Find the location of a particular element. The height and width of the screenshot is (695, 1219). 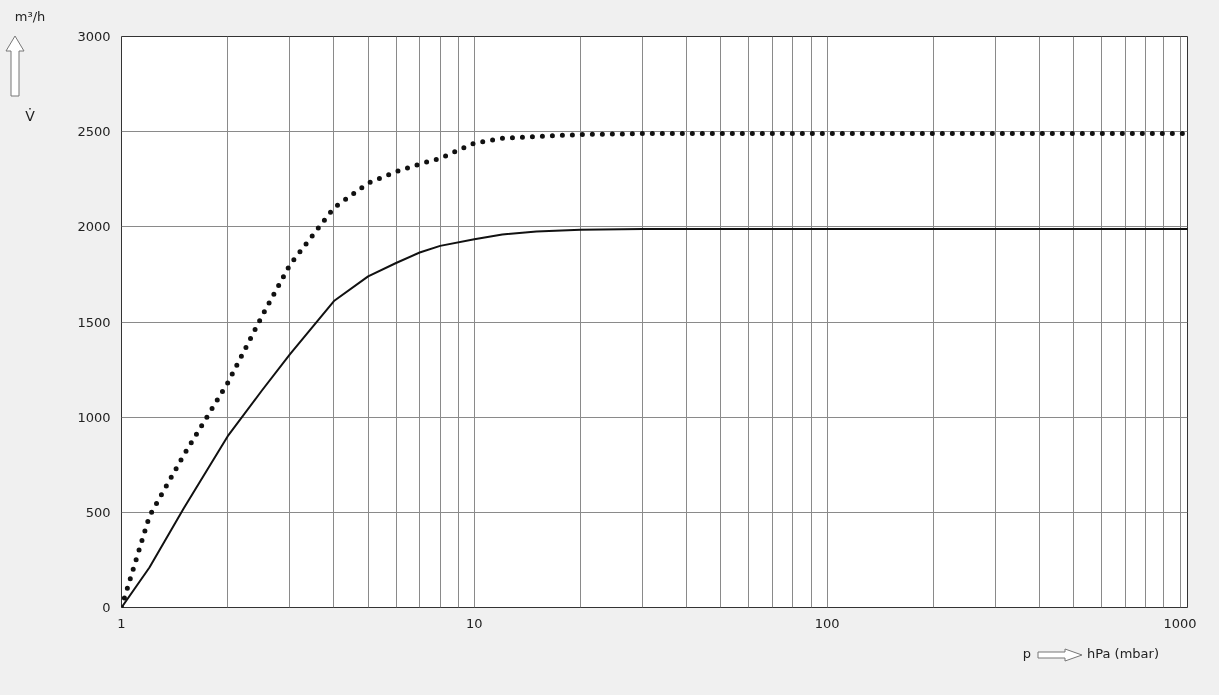

y-tick-label: 2500 is located at coordinates (94, 132).